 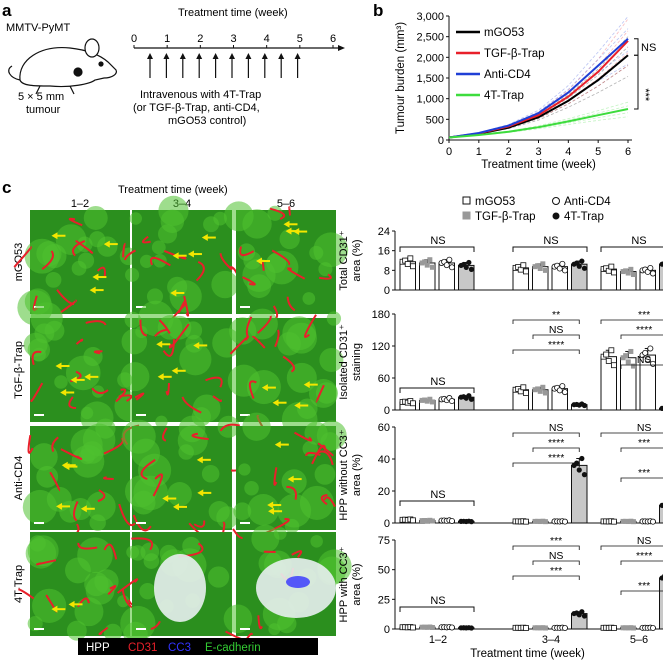 What do you see at coordinates (598, 152) in the screenshot?
I see `x-tick-label: 5` at bounding box center [598, 152].